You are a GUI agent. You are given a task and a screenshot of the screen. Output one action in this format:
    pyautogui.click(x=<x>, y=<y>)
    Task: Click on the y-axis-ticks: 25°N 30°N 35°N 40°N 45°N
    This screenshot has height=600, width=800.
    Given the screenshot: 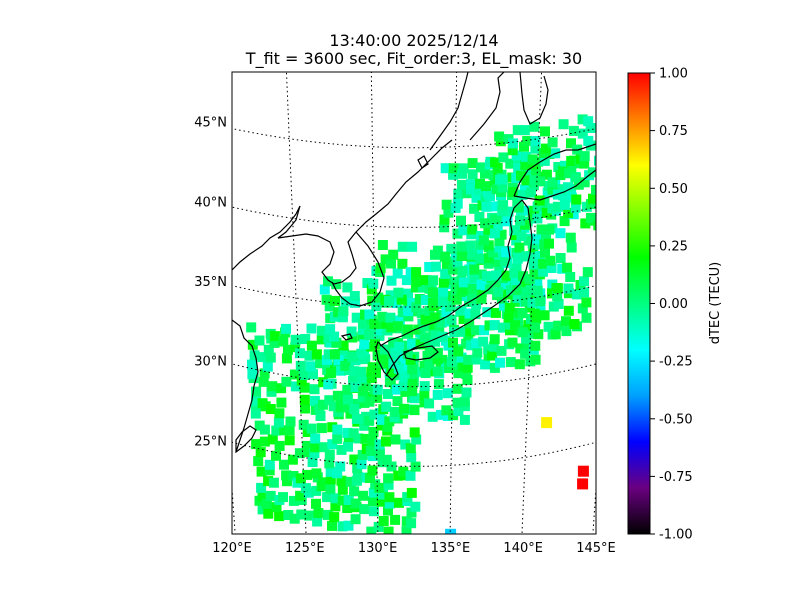 What is the action you would take?
    pyautogui.click(x=210, y=283)
    